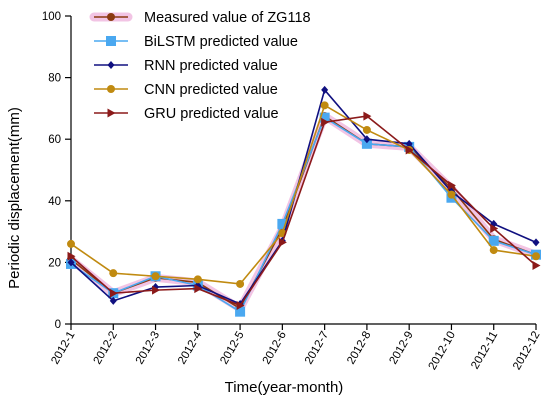 The width and height of the screenshot is (550, 408). What do you see at coordinates (58, 325) in the screenshot?
I see `y-tick-label: 0` at bounding box center [58, 325].